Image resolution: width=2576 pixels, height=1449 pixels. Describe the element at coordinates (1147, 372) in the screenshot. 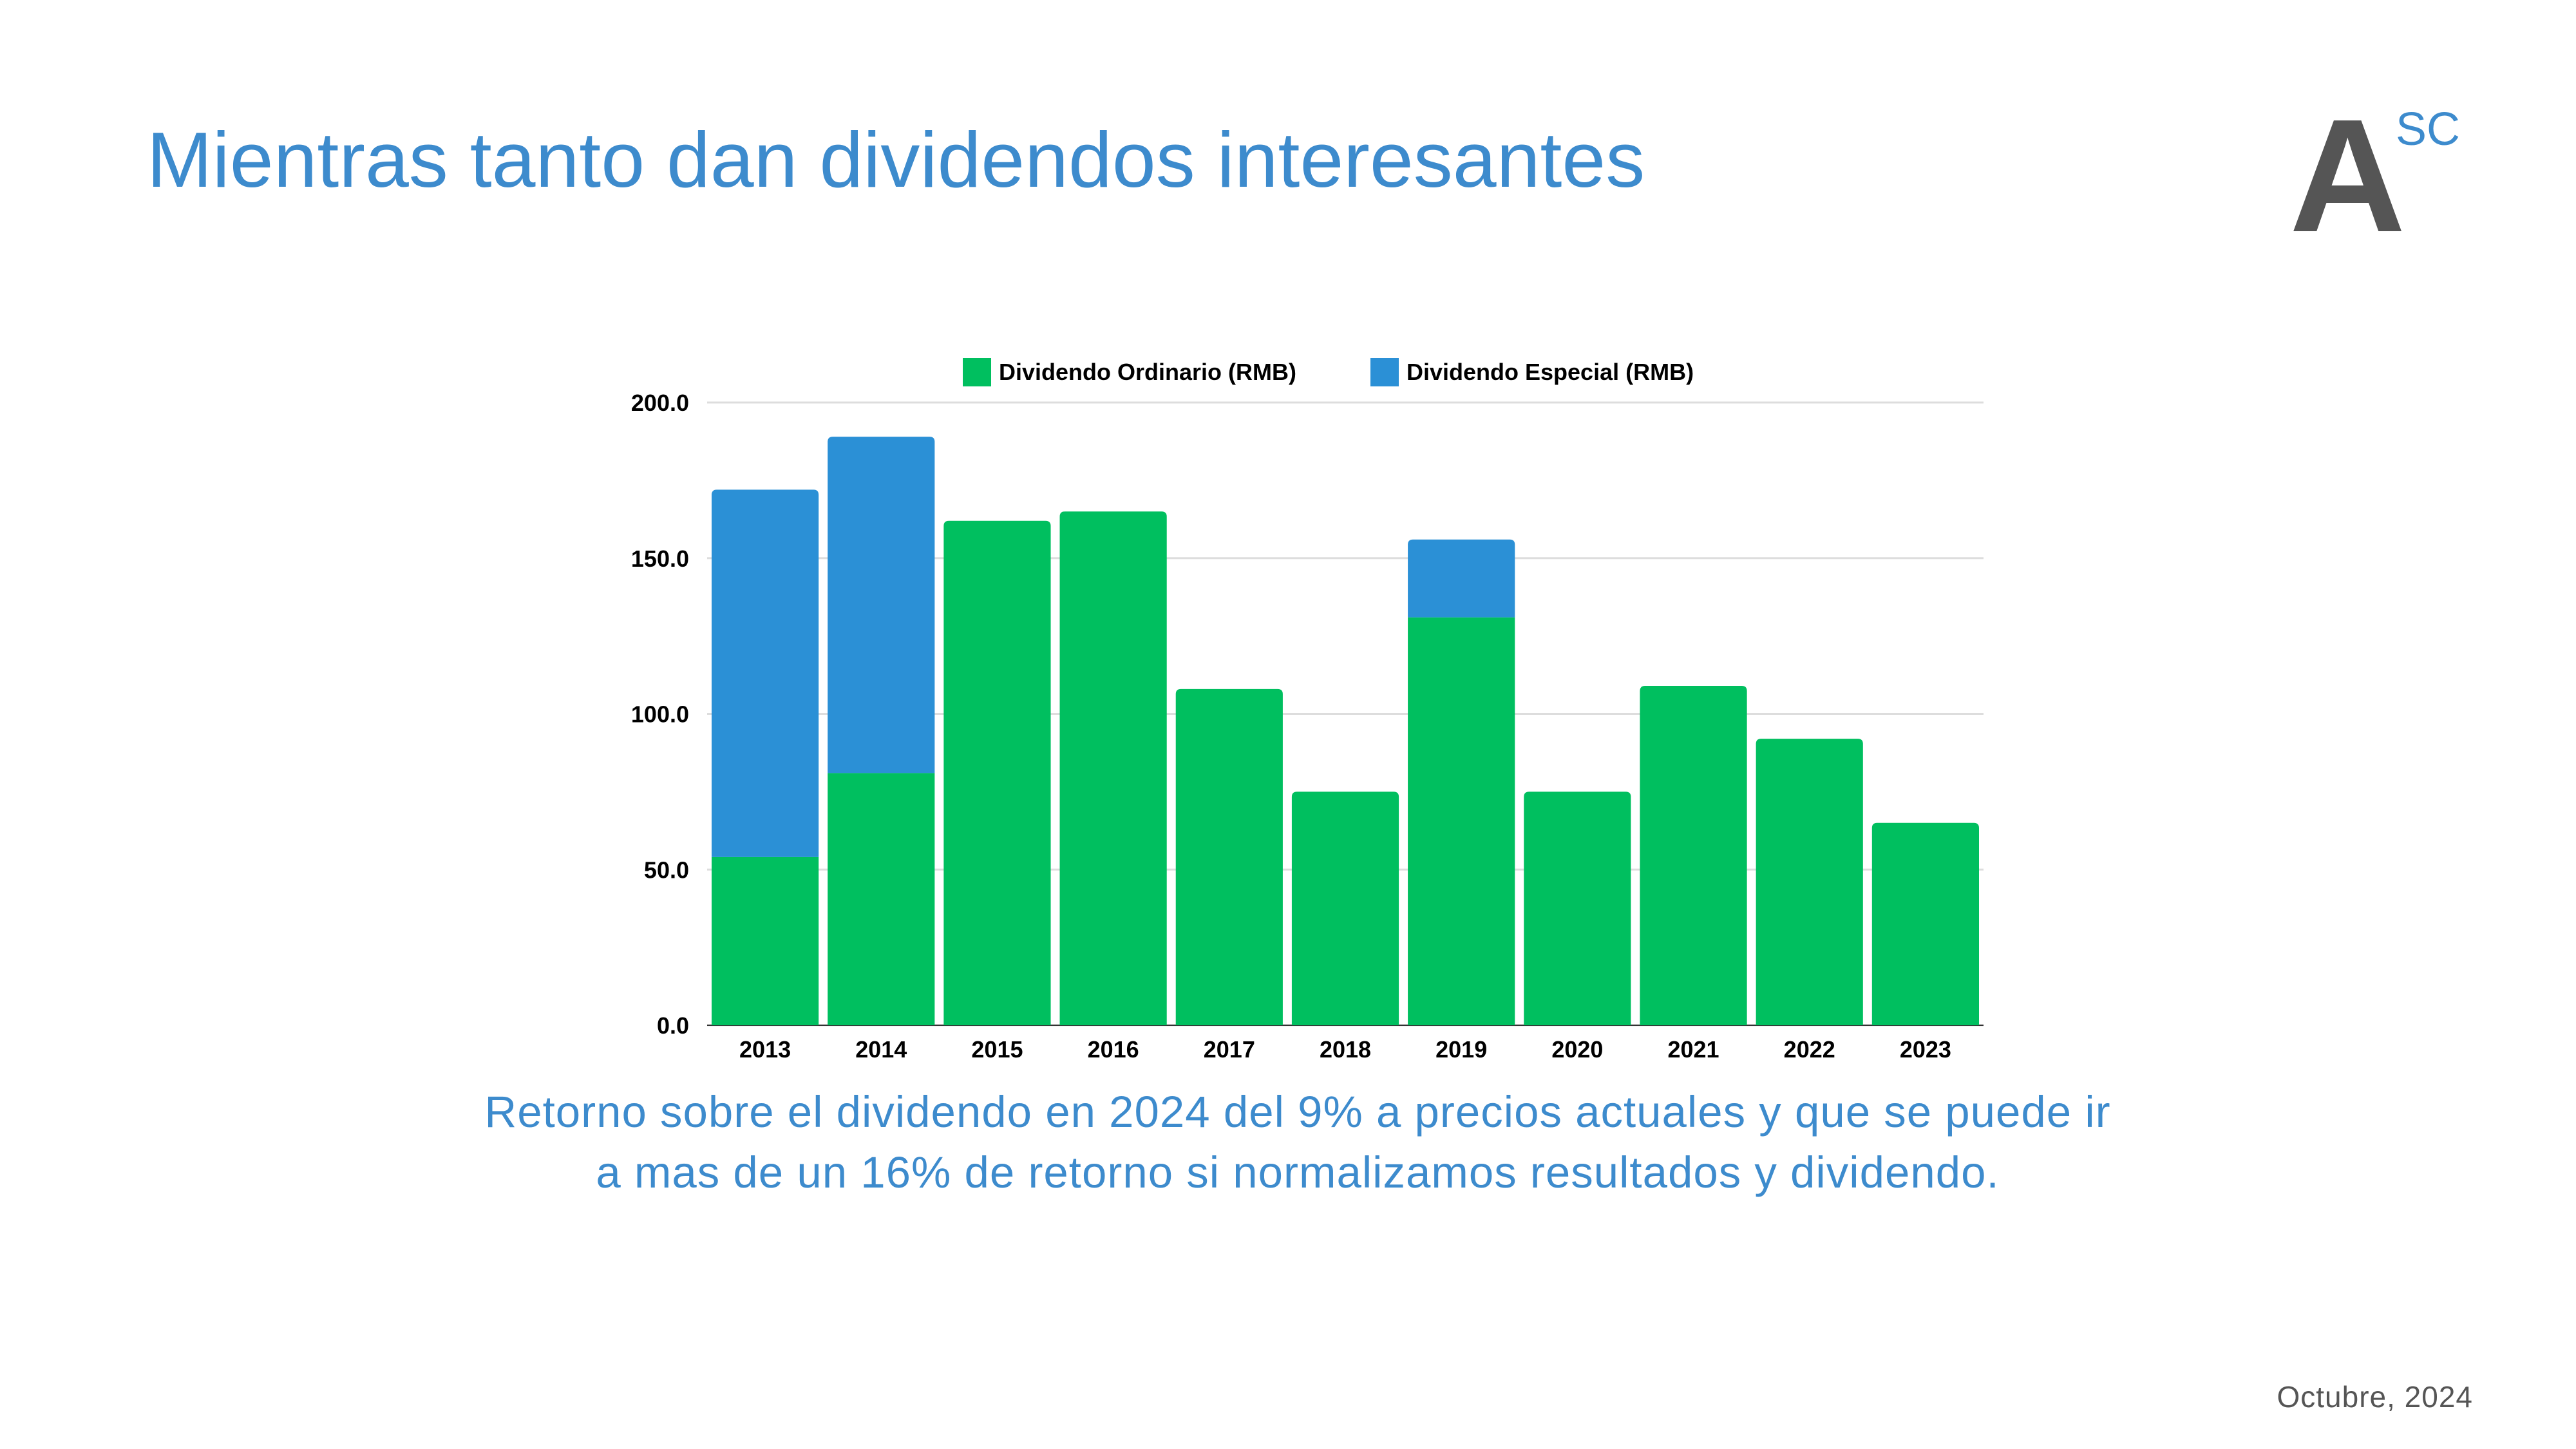

I see `legend-label: Dividendo Ordinario (RMB)` at that location.